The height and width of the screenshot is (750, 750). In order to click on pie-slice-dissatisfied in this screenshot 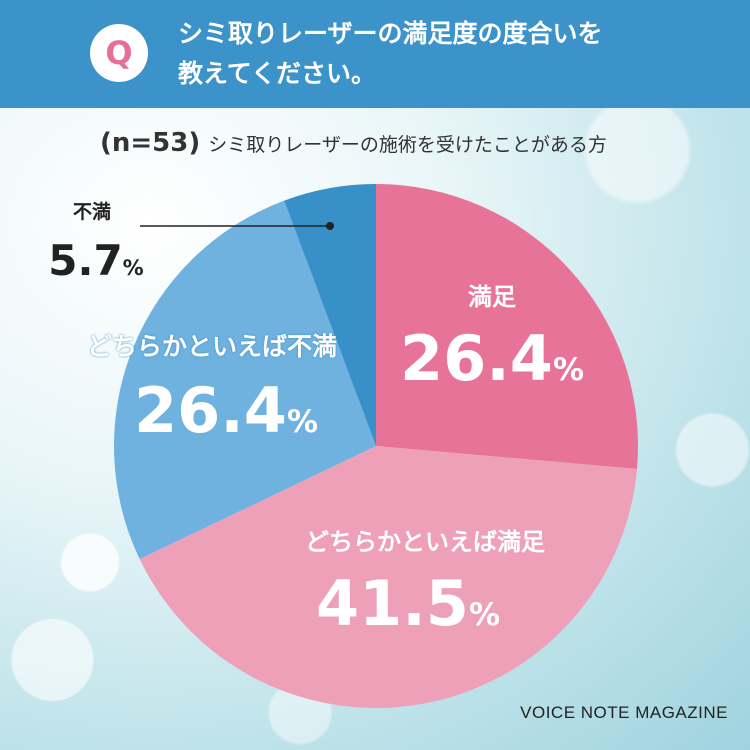, I will do `click(330, 315)`.